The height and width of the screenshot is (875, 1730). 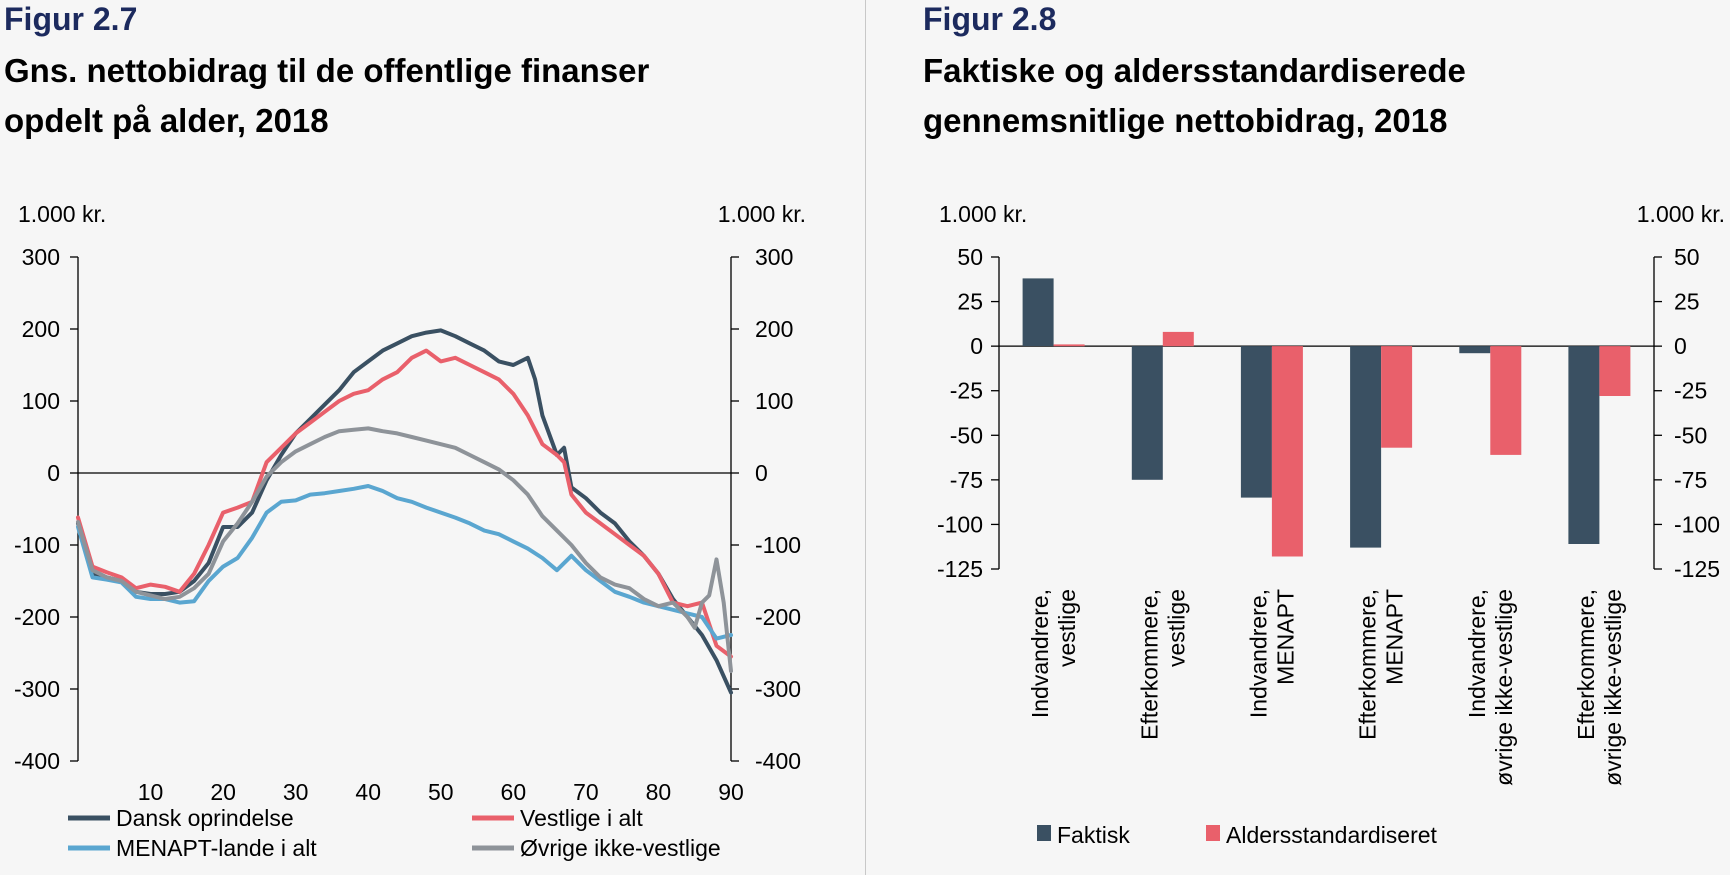 What do you see at coordinates (151, 792) in the screenshot?
I see `x-tick-label: 10` at bounding box center [151, 792].